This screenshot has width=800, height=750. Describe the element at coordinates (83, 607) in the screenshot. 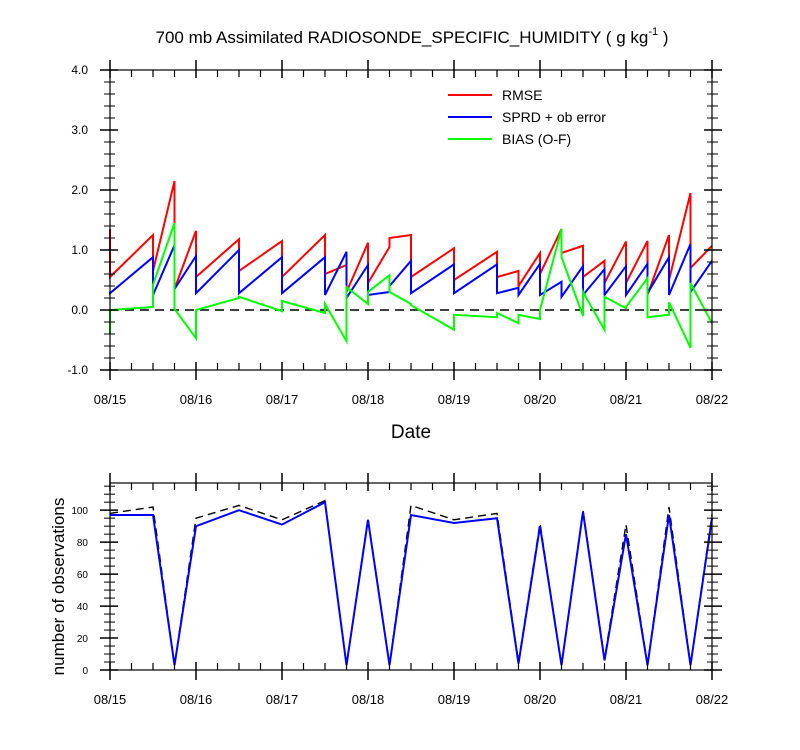

I see `bottom-y-tick-label: 40` at that location.